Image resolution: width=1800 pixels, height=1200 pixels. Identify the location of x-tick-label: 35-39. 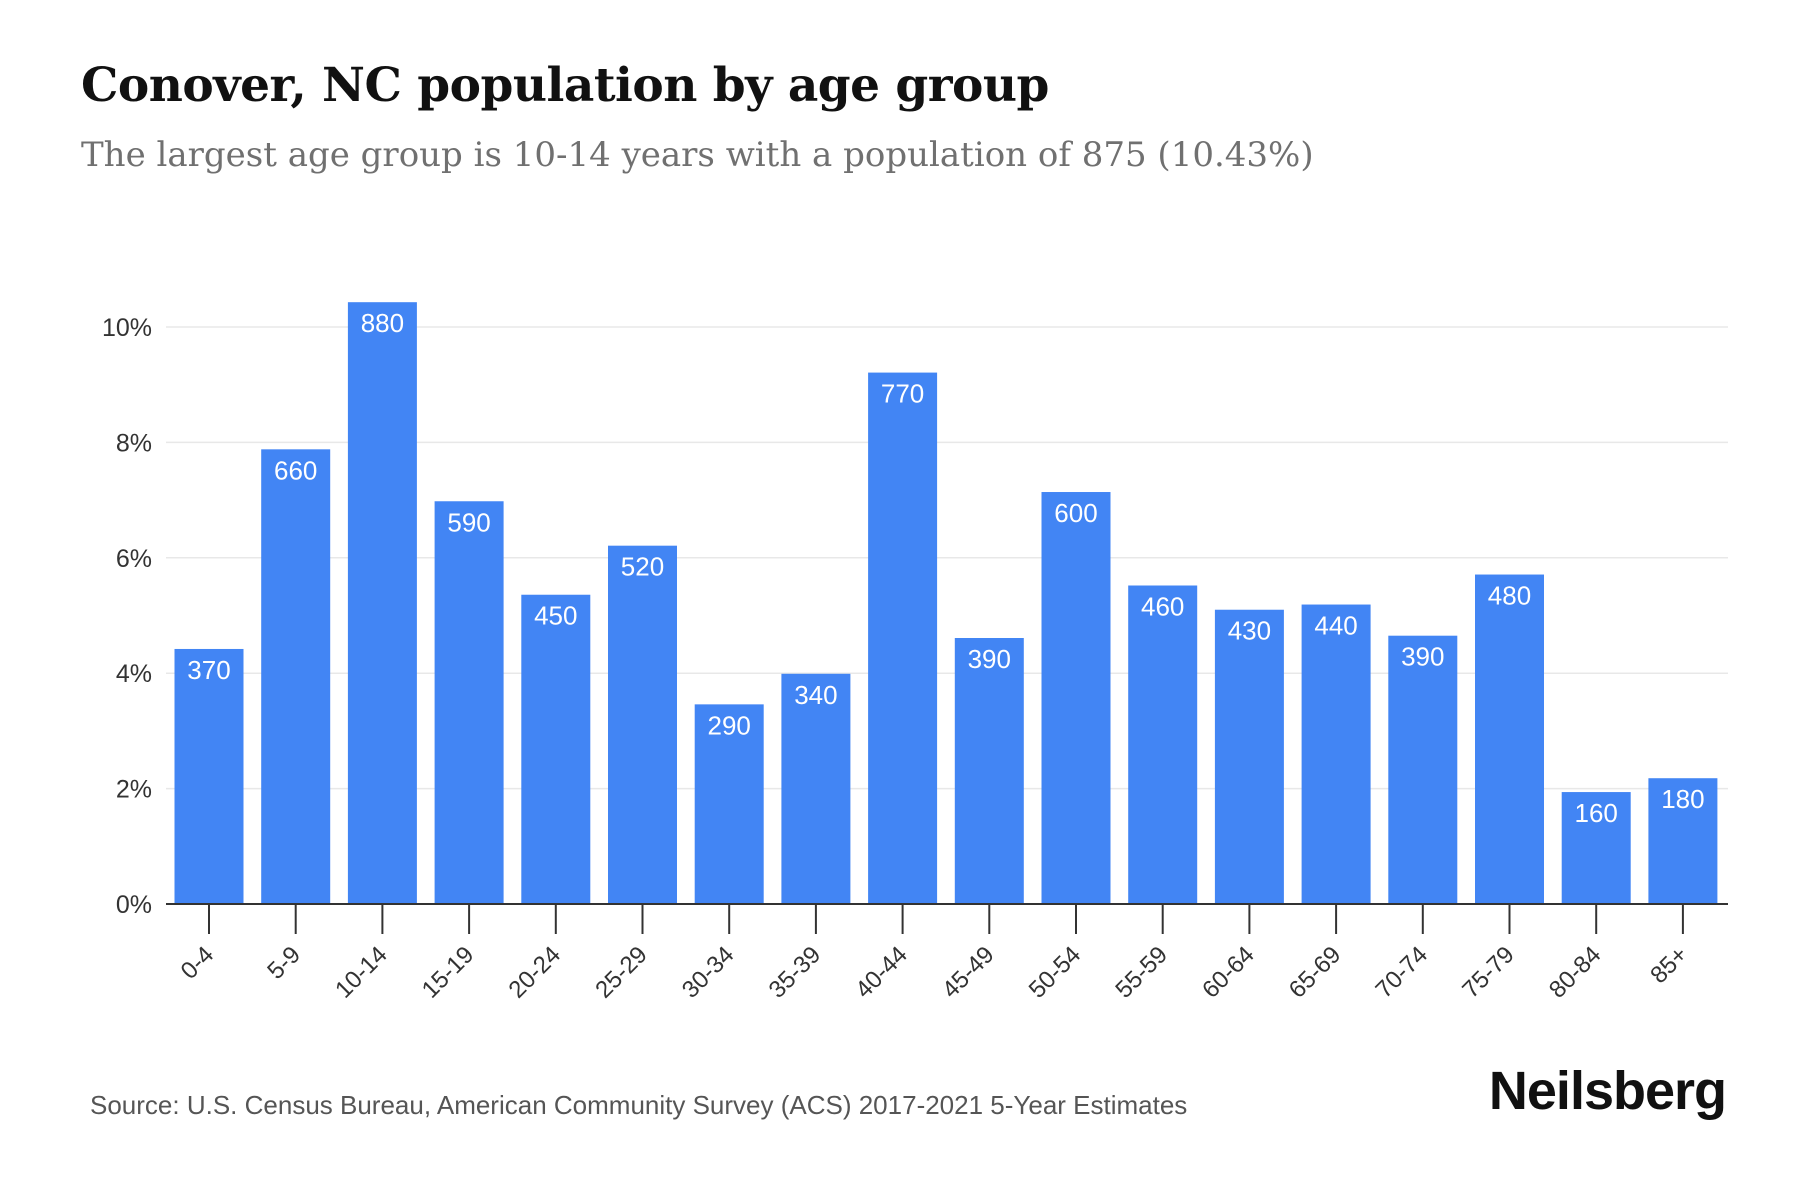
(795, 972).